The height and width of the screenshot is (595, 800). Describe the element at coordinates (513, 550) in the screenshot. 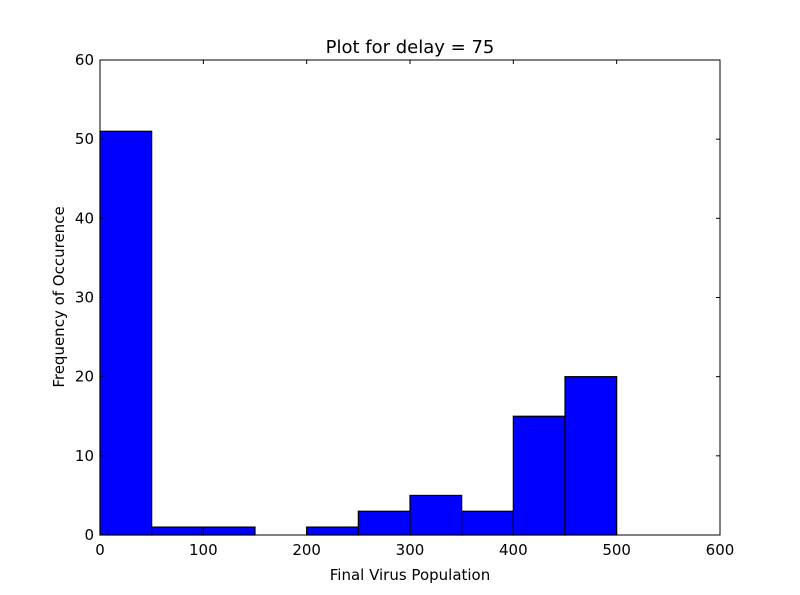

I see `x-tick-label-400: 400` at that location.